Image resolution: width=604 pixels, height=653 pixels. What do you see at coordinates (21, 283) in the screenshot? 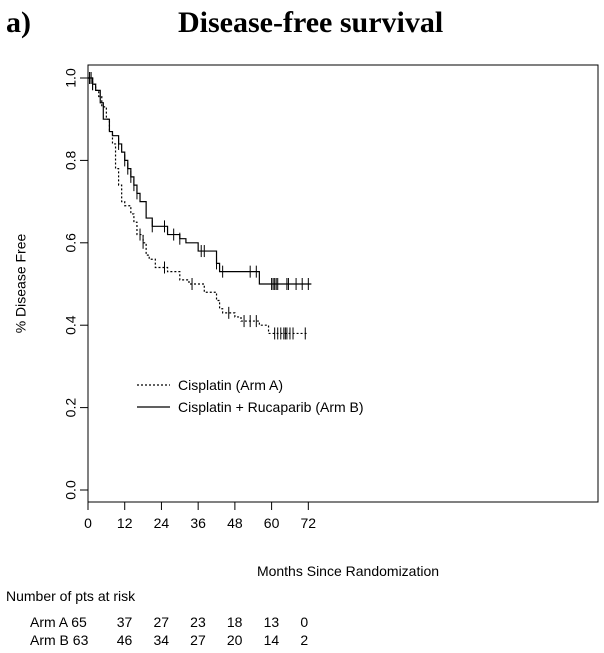
I see `y-axis-label: % Disease Free` at bounding box center [21, 283].